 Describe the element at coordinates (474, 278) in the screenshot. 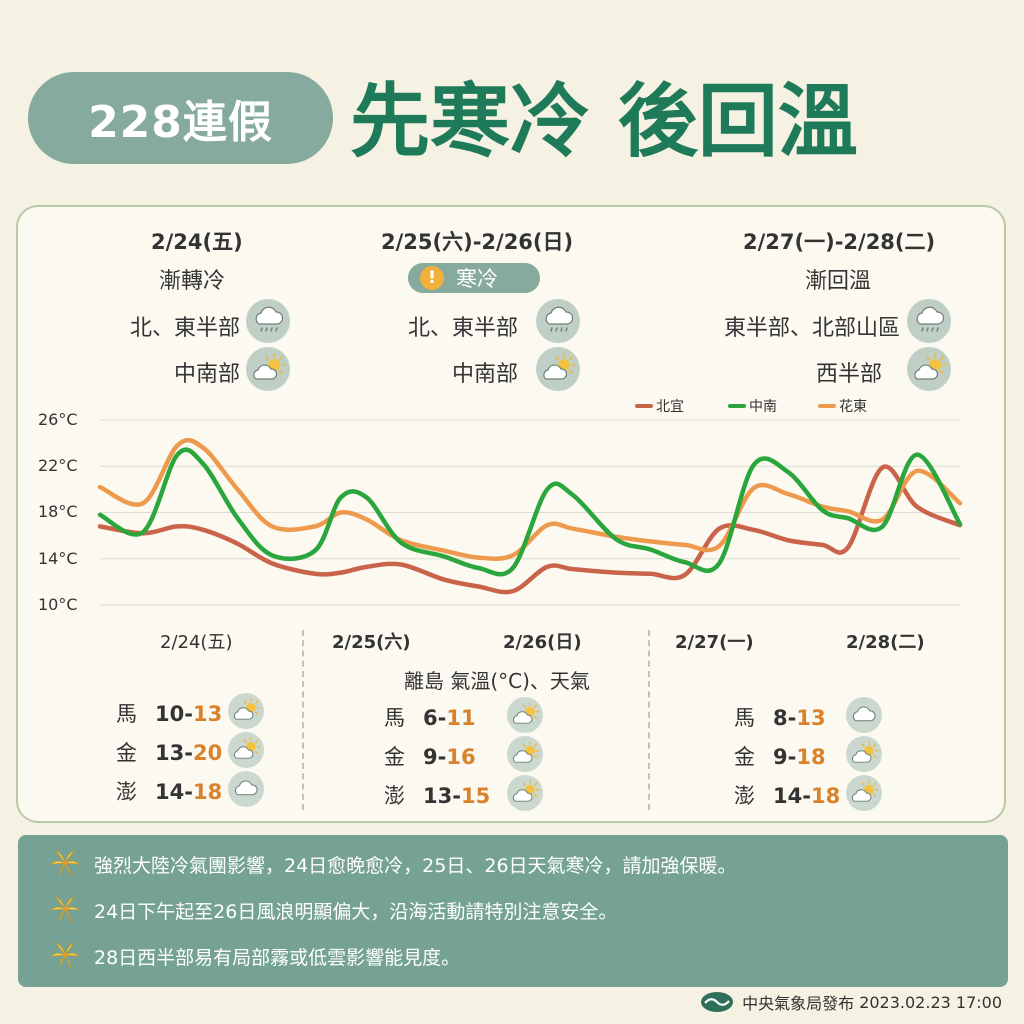

I see `cold-warning-badge: ! 寒冷` at that location.